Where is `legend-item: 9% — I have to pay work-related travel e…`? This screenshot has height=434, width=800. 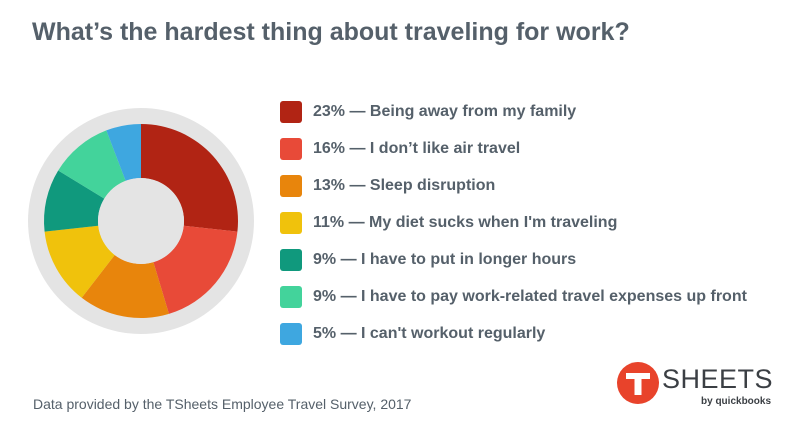 legend-item: 9% — I have to pay work-related travel e… is located at coordinates (513, 296).